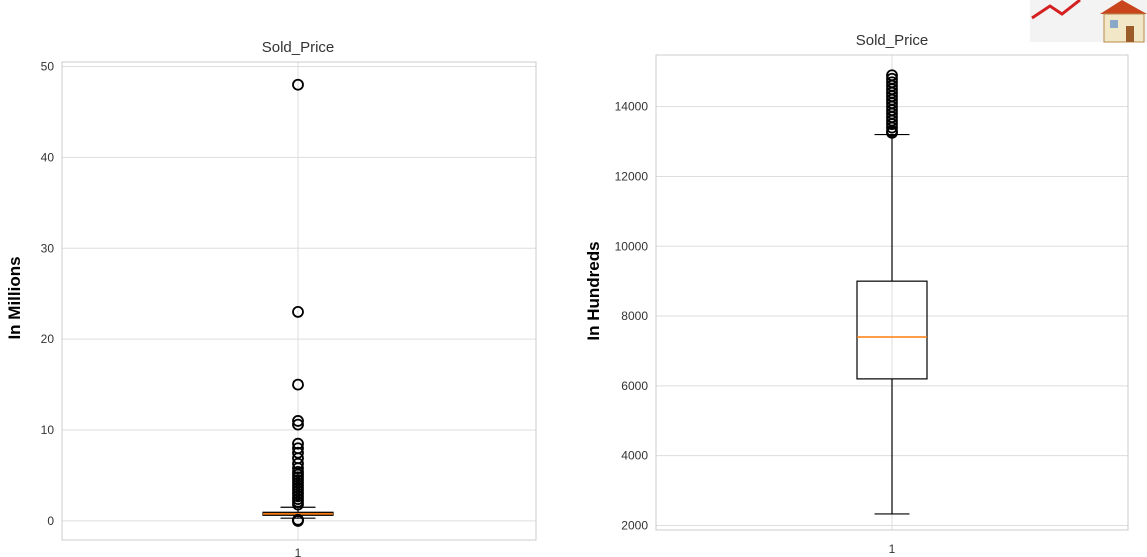  What do you see at coordinates (634, 316) in the screenshot?
I see `y-tick-label: 8000` at bounding box center [634, 316].